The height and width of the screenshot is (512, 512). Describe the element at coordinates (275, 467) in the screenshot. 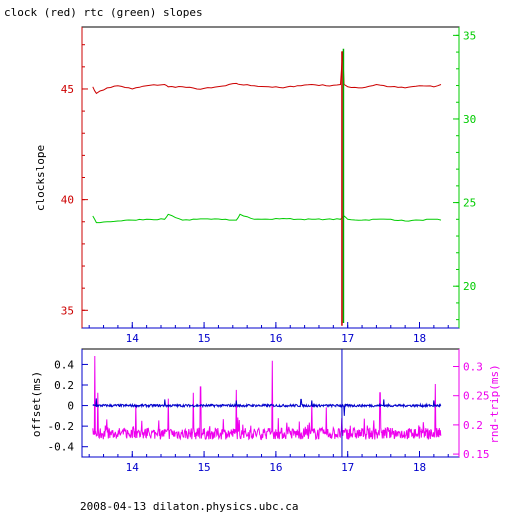

I see `offset-xtick-label: 16` at that location.